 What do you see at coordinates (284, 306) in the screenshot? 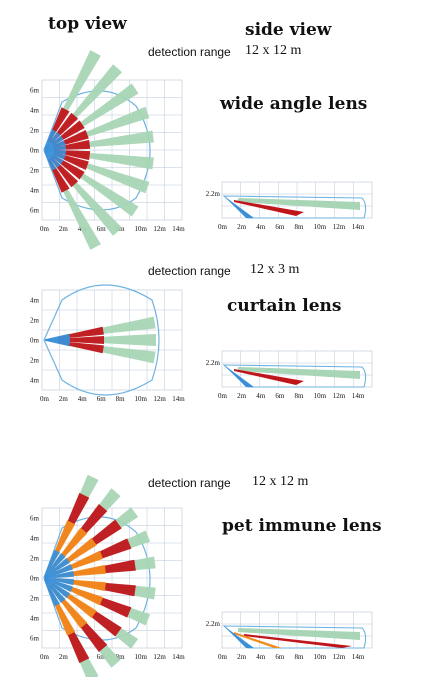
I see `lens-name: curtain lens` at bounding box center [284, 306].